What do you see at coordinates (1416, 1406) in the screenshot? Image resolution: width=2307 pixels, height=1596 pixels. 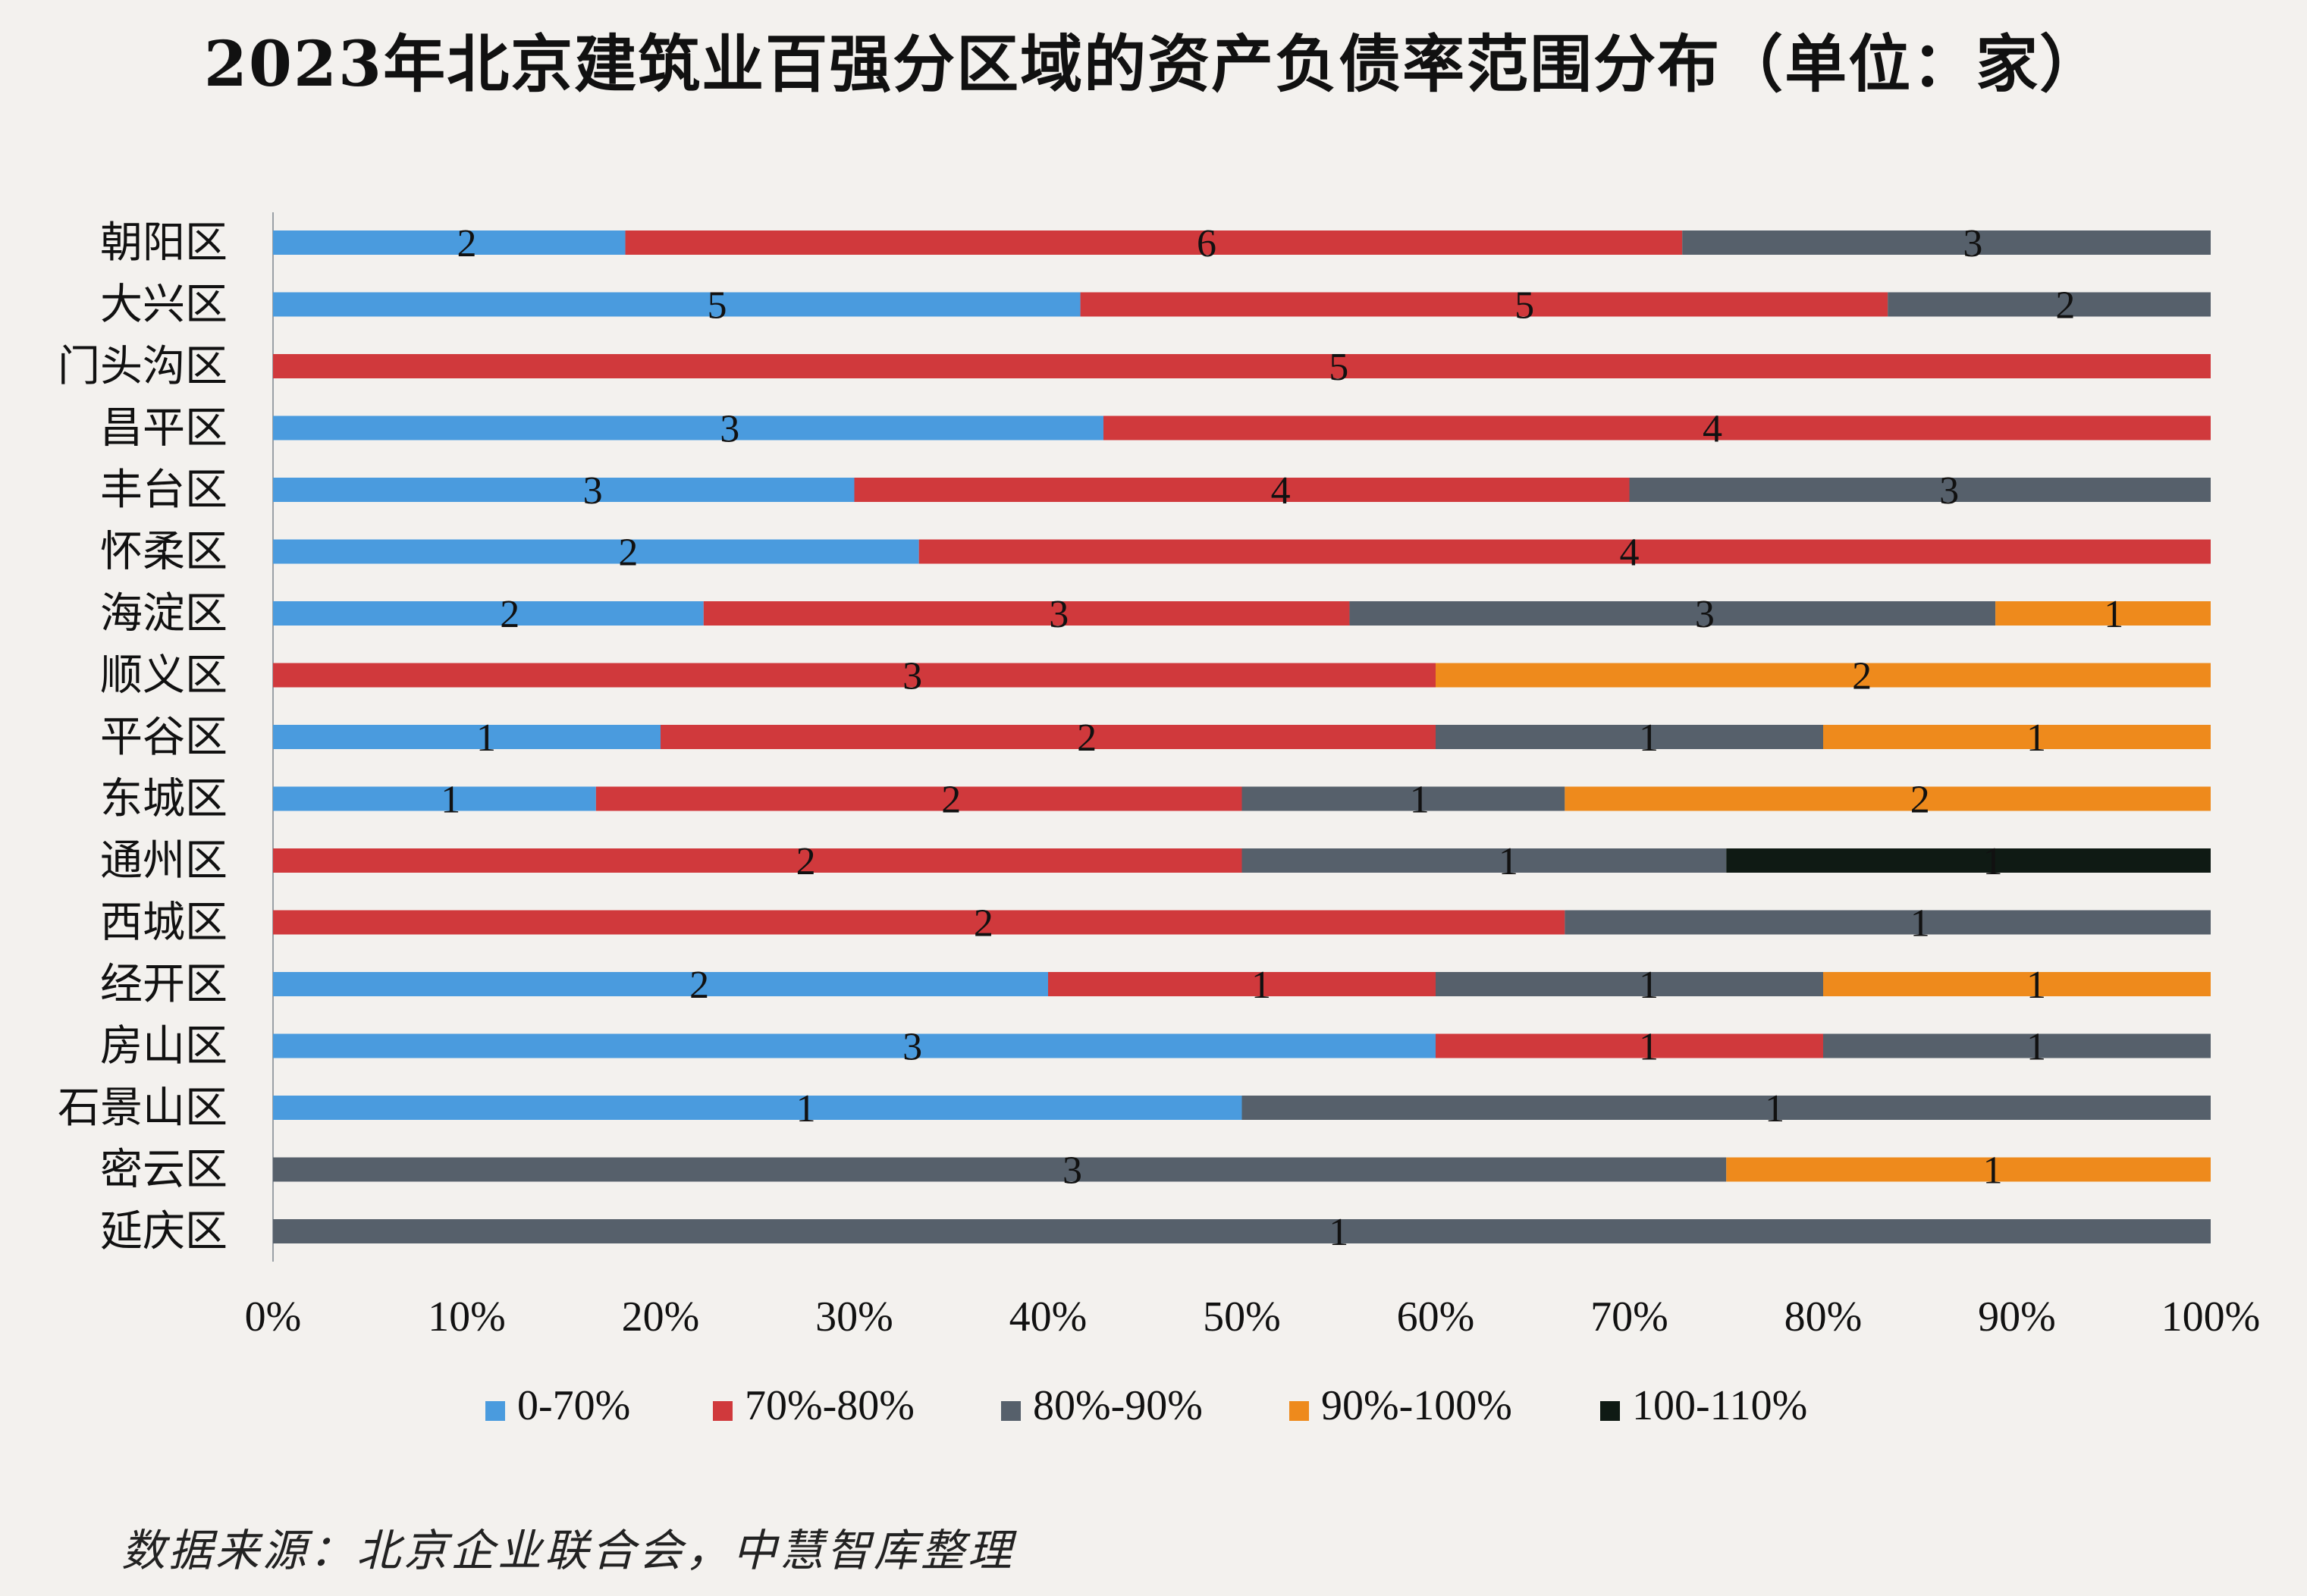 I see `legend-label: 90%-100%` at bounding box center [1416, 1406].